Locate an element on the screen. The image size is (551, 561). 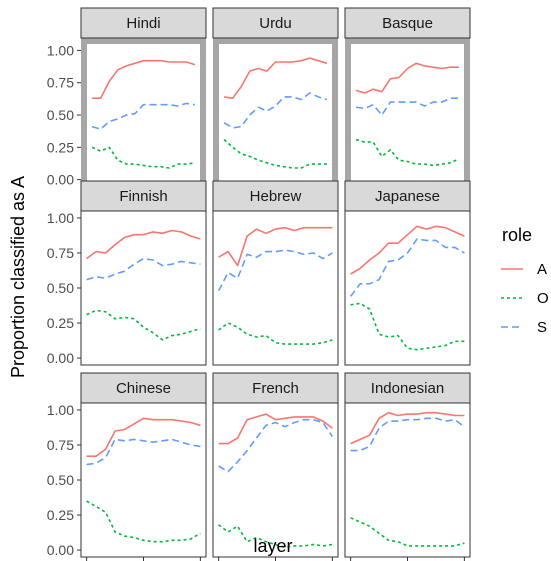
facet-strip-label: Hebrew is located at coordinates (276, 196).